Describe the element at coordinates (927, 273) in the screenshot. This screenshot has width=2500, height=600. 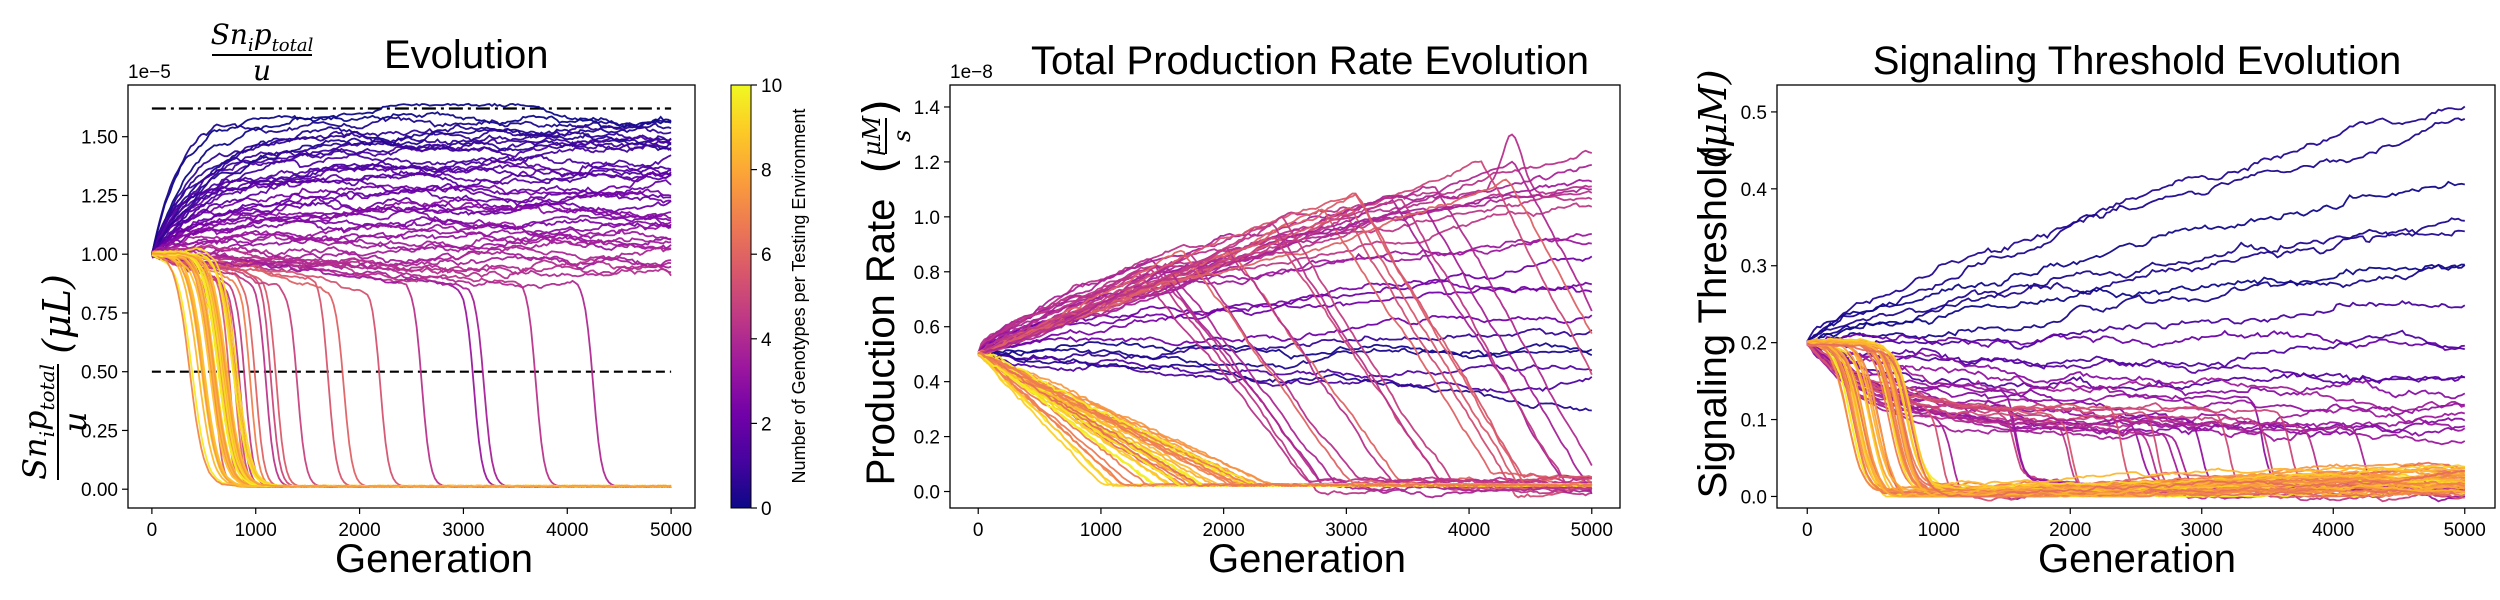
I see `y-tick-label: 0.8` at that location.